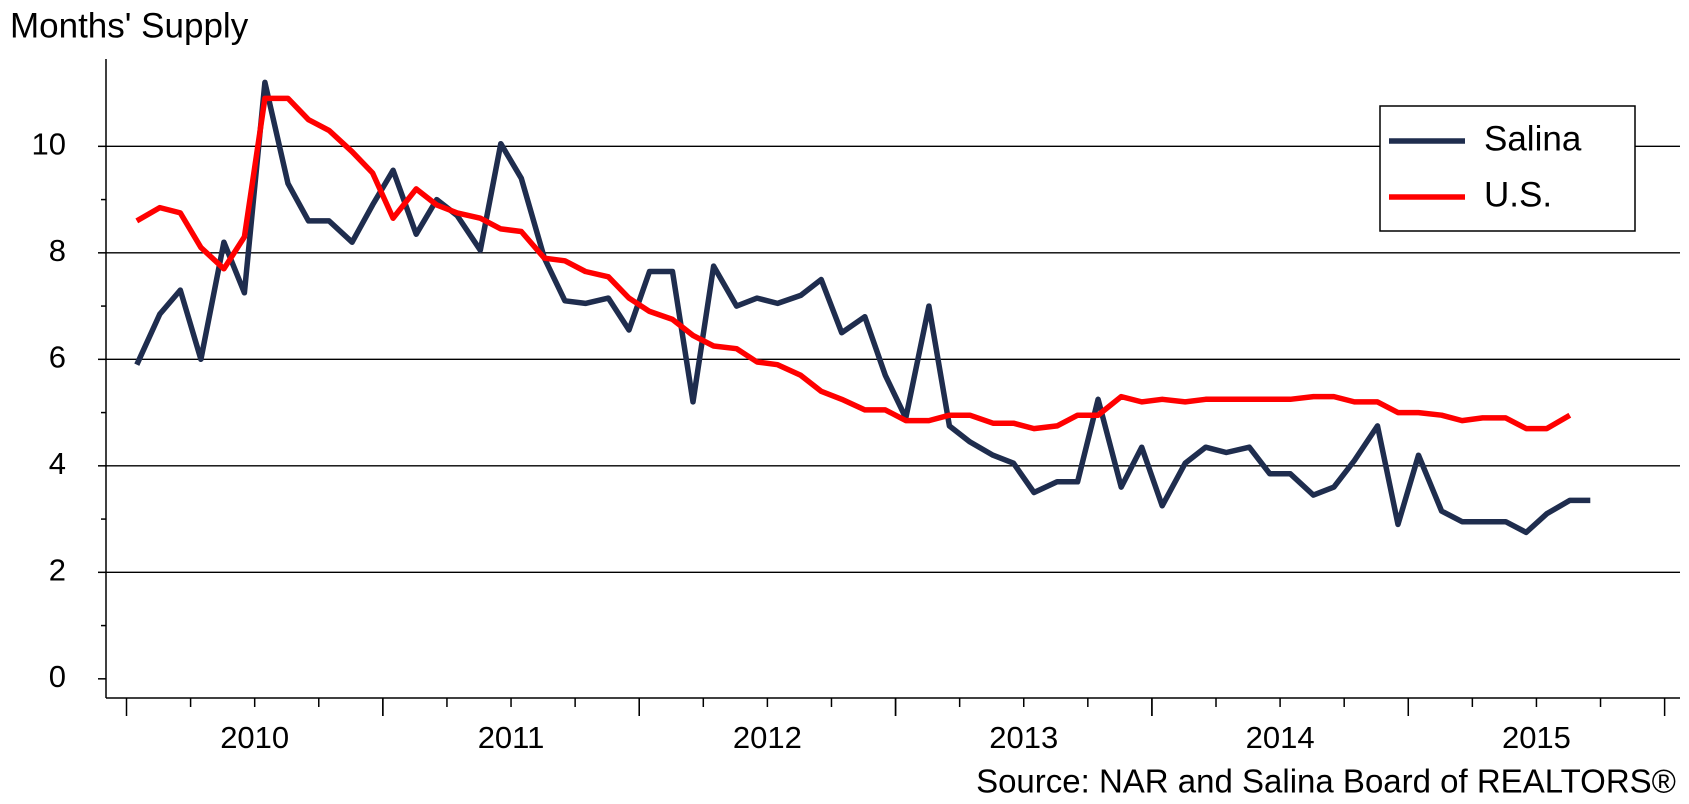 This screenshot has height=804, width=1689. I want to click on x-tick-label: 2010, so click(254, 737).